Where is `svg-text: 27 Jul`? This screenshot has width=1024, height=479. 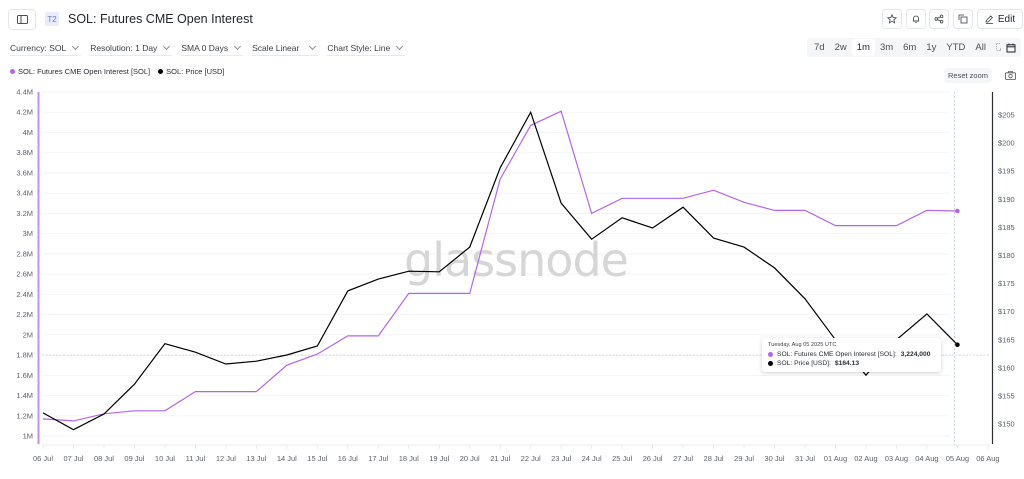 svg-text: 27 Jul is located at coordinates (683, 458).